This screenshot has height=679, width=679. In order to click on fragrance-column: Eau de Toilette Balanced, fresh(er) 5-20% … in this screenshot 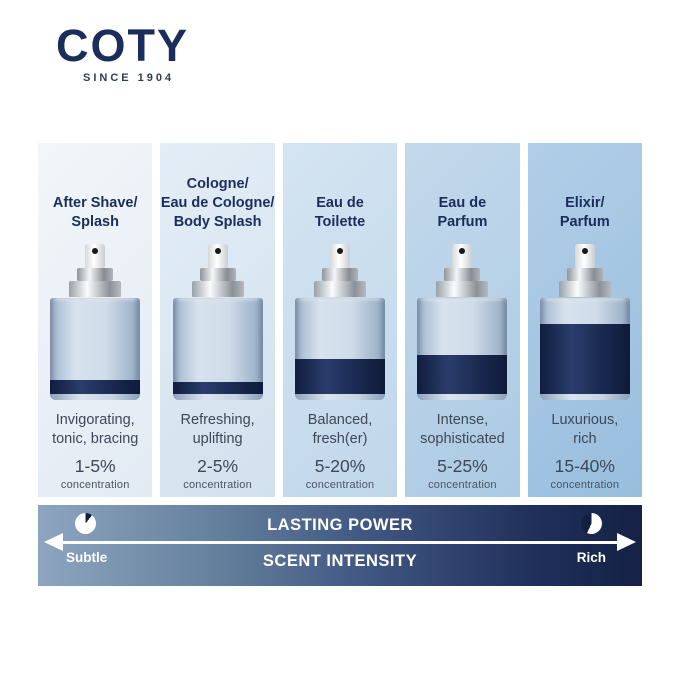, I will do `click(340, 320)`.